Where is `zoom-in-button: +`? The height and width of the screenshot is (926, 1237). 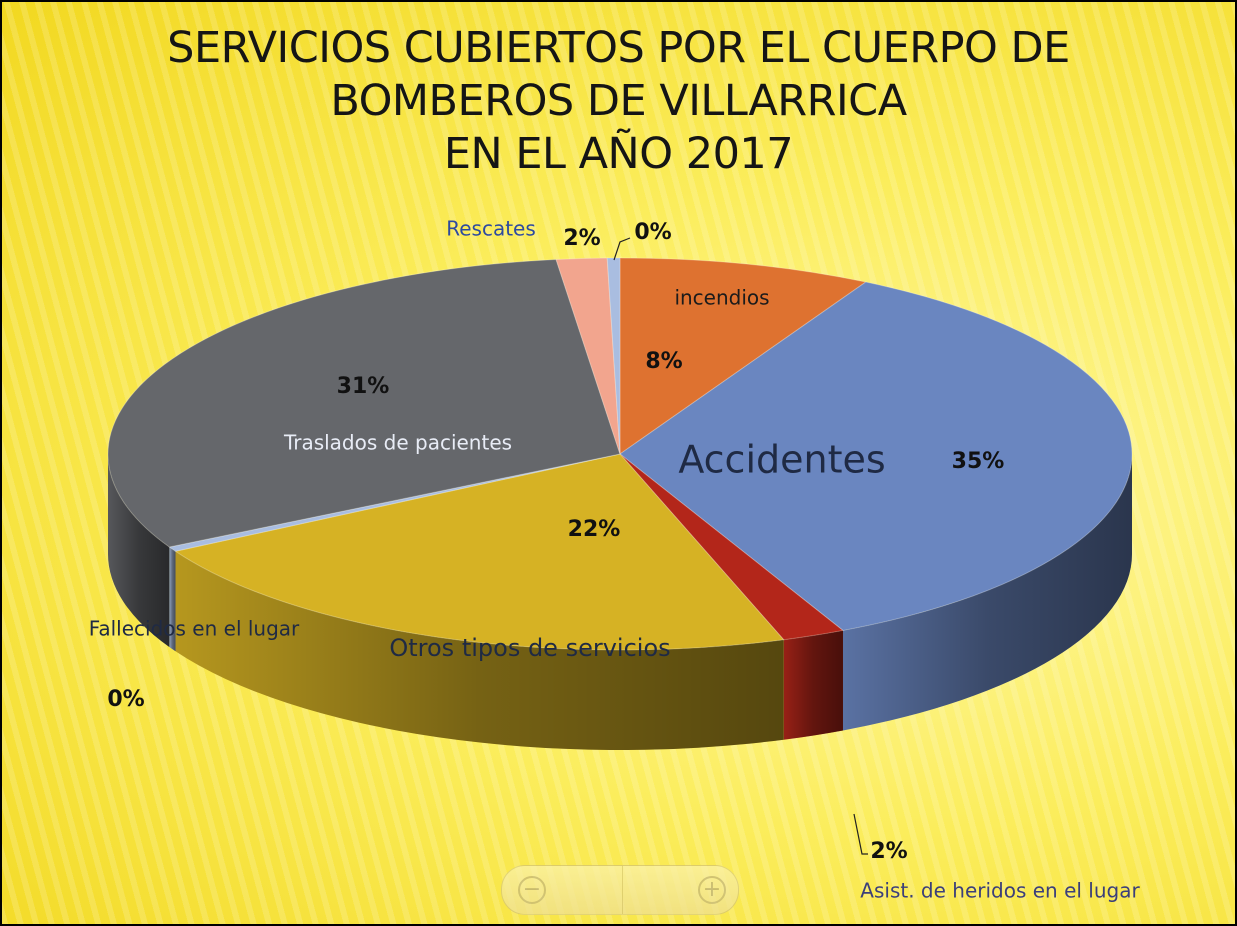
zoom-in-button: + is located at coordinates (681, 890).